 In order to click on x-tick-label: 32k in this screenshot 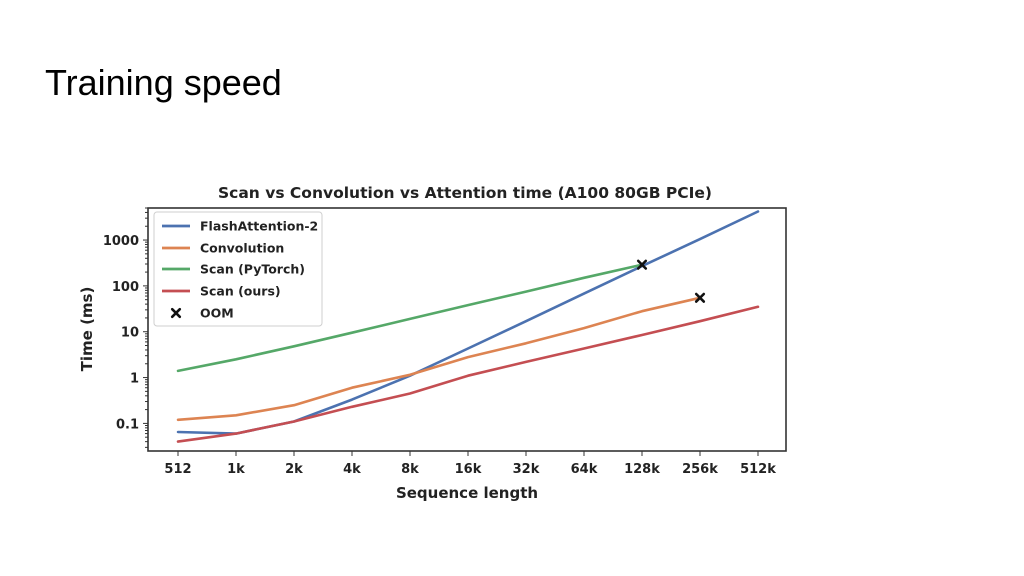, I will do `click(526, 469)`.